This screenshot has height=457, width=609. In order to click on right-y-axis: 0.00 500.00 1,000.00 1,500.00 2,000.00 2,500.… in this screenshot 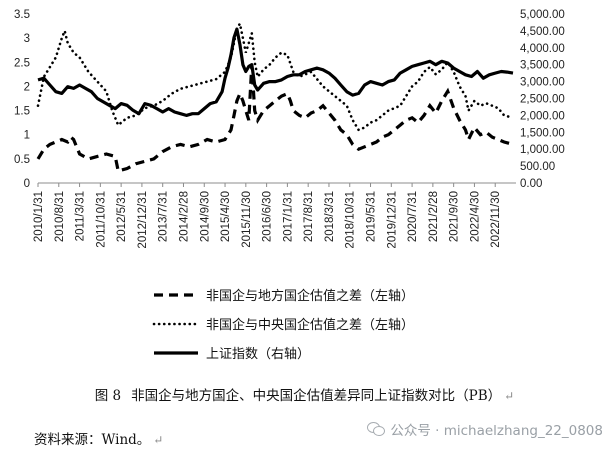, I will do `click(542, 99)`.